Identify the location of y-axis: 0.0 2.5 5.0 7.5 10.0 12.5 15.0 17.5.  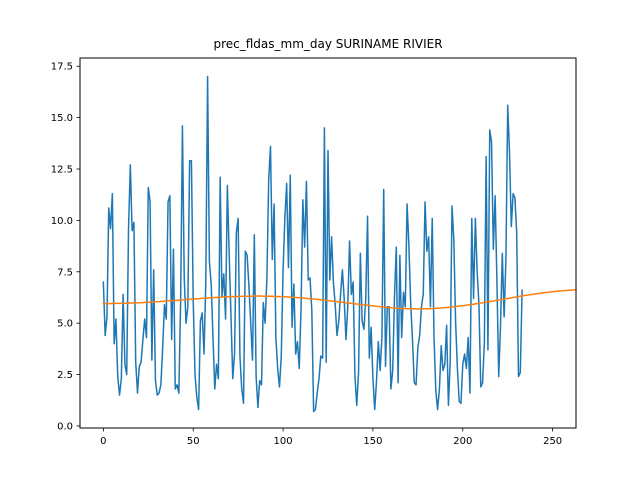
(65, 247).